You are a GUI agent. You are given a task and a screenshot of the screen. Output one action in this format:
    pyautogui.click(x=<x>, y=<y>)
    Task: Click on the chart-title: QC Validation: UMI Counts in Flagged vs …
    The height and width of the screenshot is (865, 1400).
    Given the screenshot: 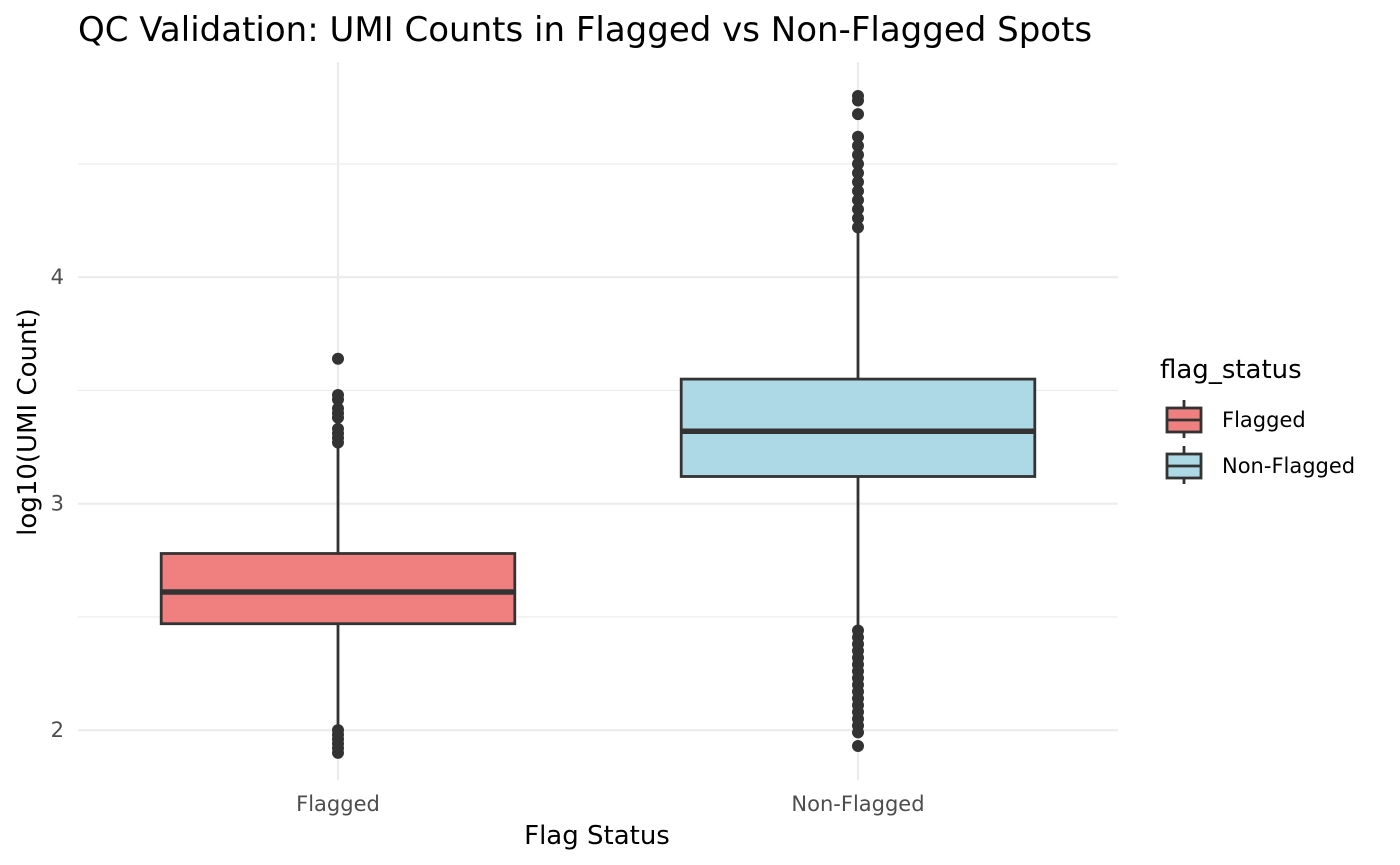 What is the action you would take?
    pyautogui.click(x=585, y=30)
    